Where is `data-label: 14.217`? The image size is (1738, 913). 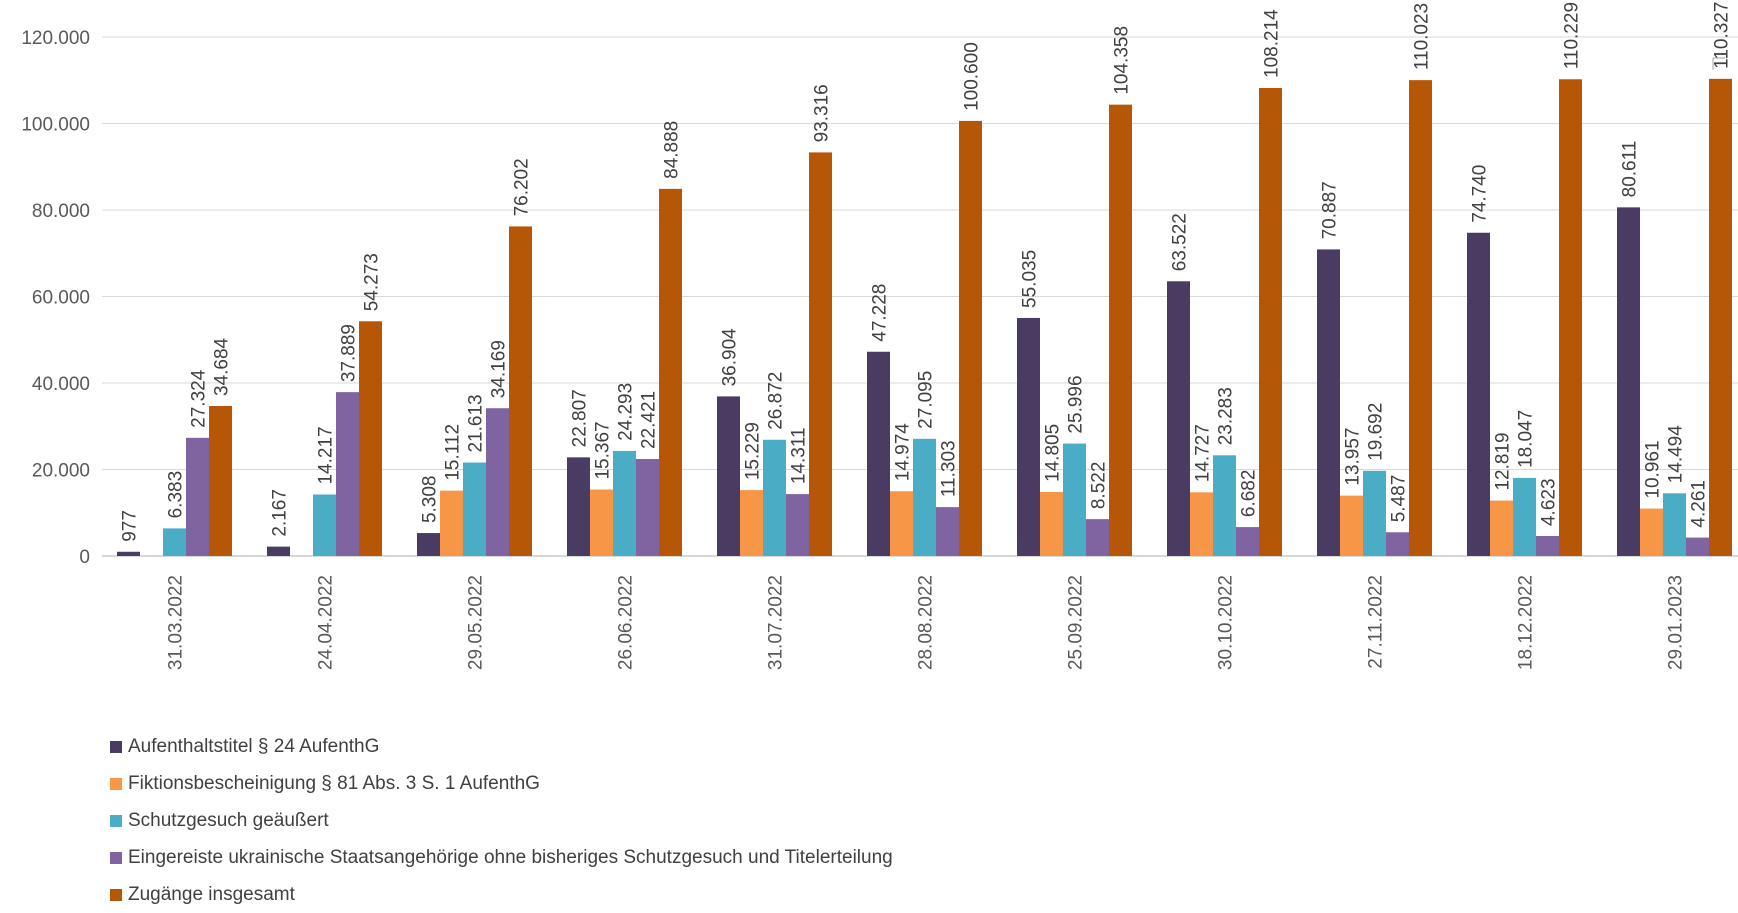 data-label: 14.217 is located at coordinates (326, 455).